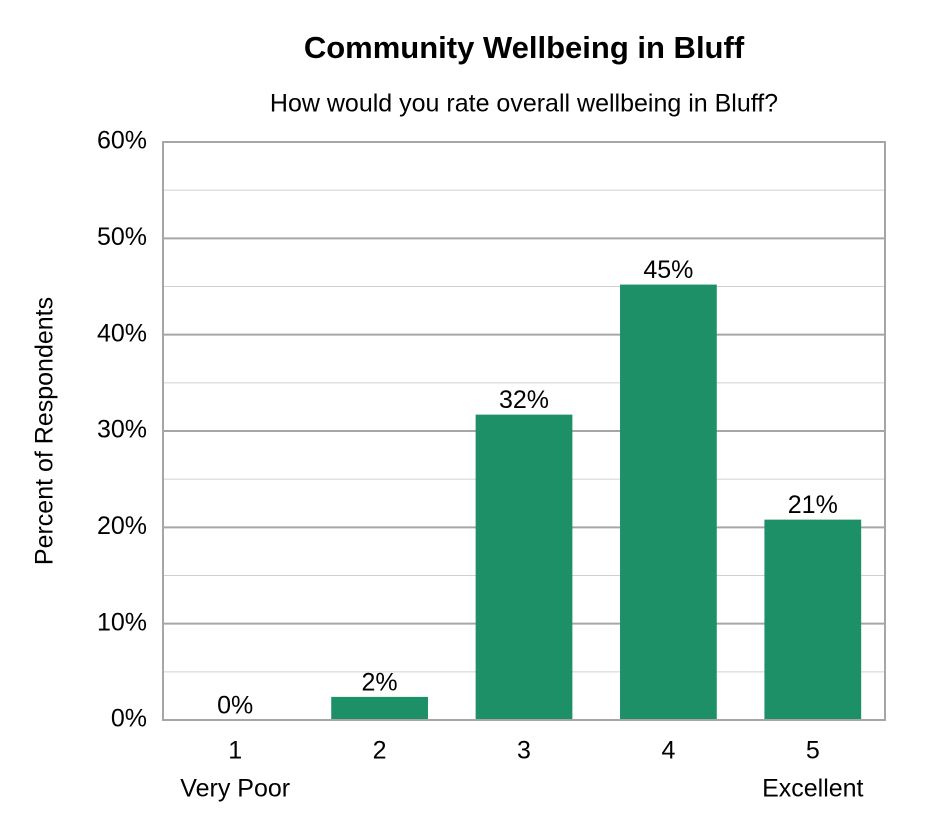 The height and width of the screenshot is (840, 945). I want to click on y-axis-label: Percent of Respondents, so click(45, 431).